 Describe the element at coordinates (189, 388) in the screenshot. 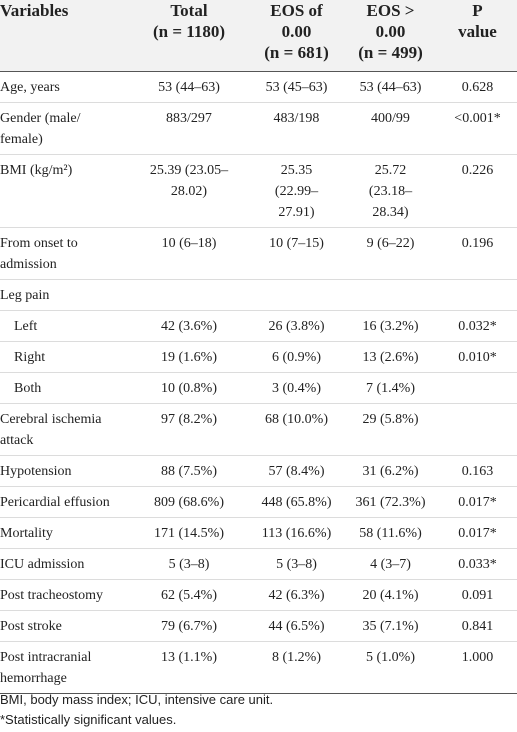

I see `cell-line: 10 (0.8%)` at that location.